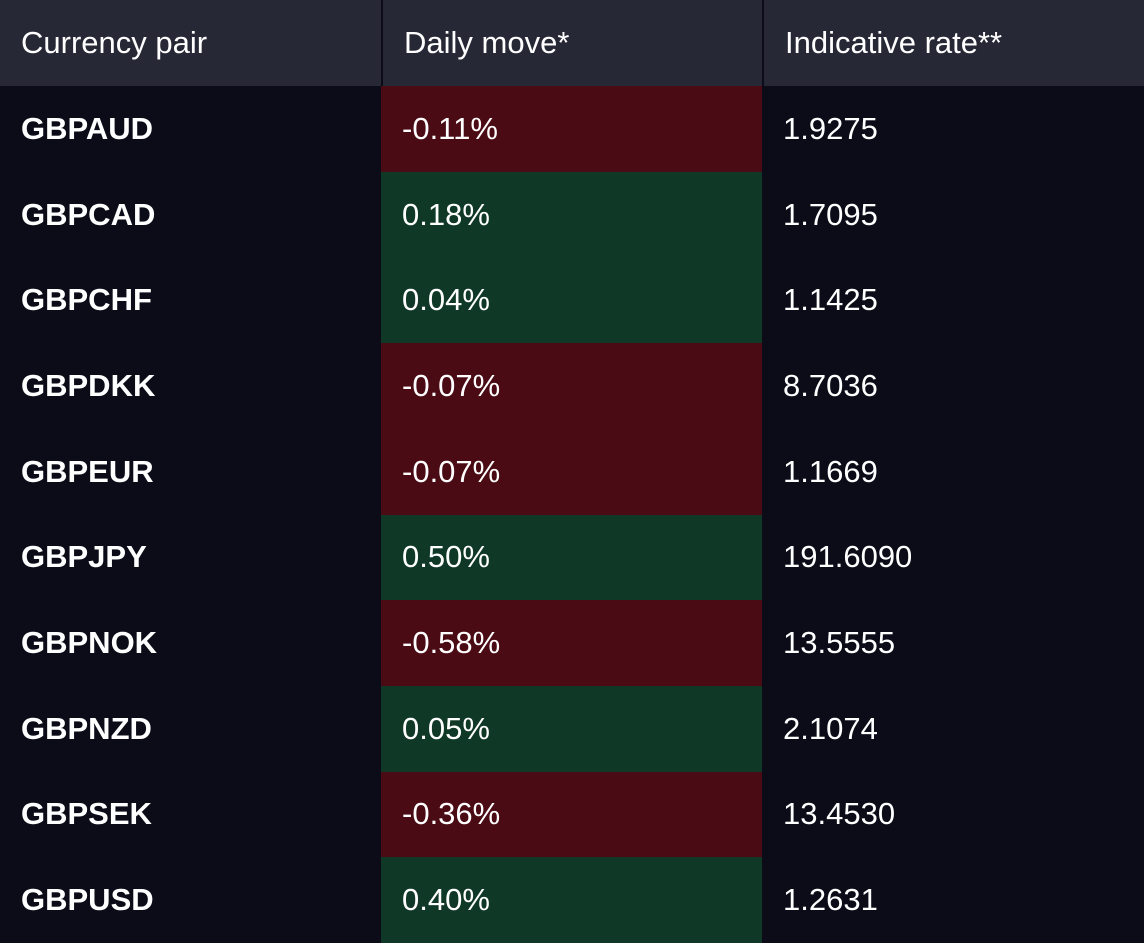  What do you see at coordinates (953, 214) in the screenshot?
I see `indicative-rate-cell: 1.7095` at bounding box center [953, 214].